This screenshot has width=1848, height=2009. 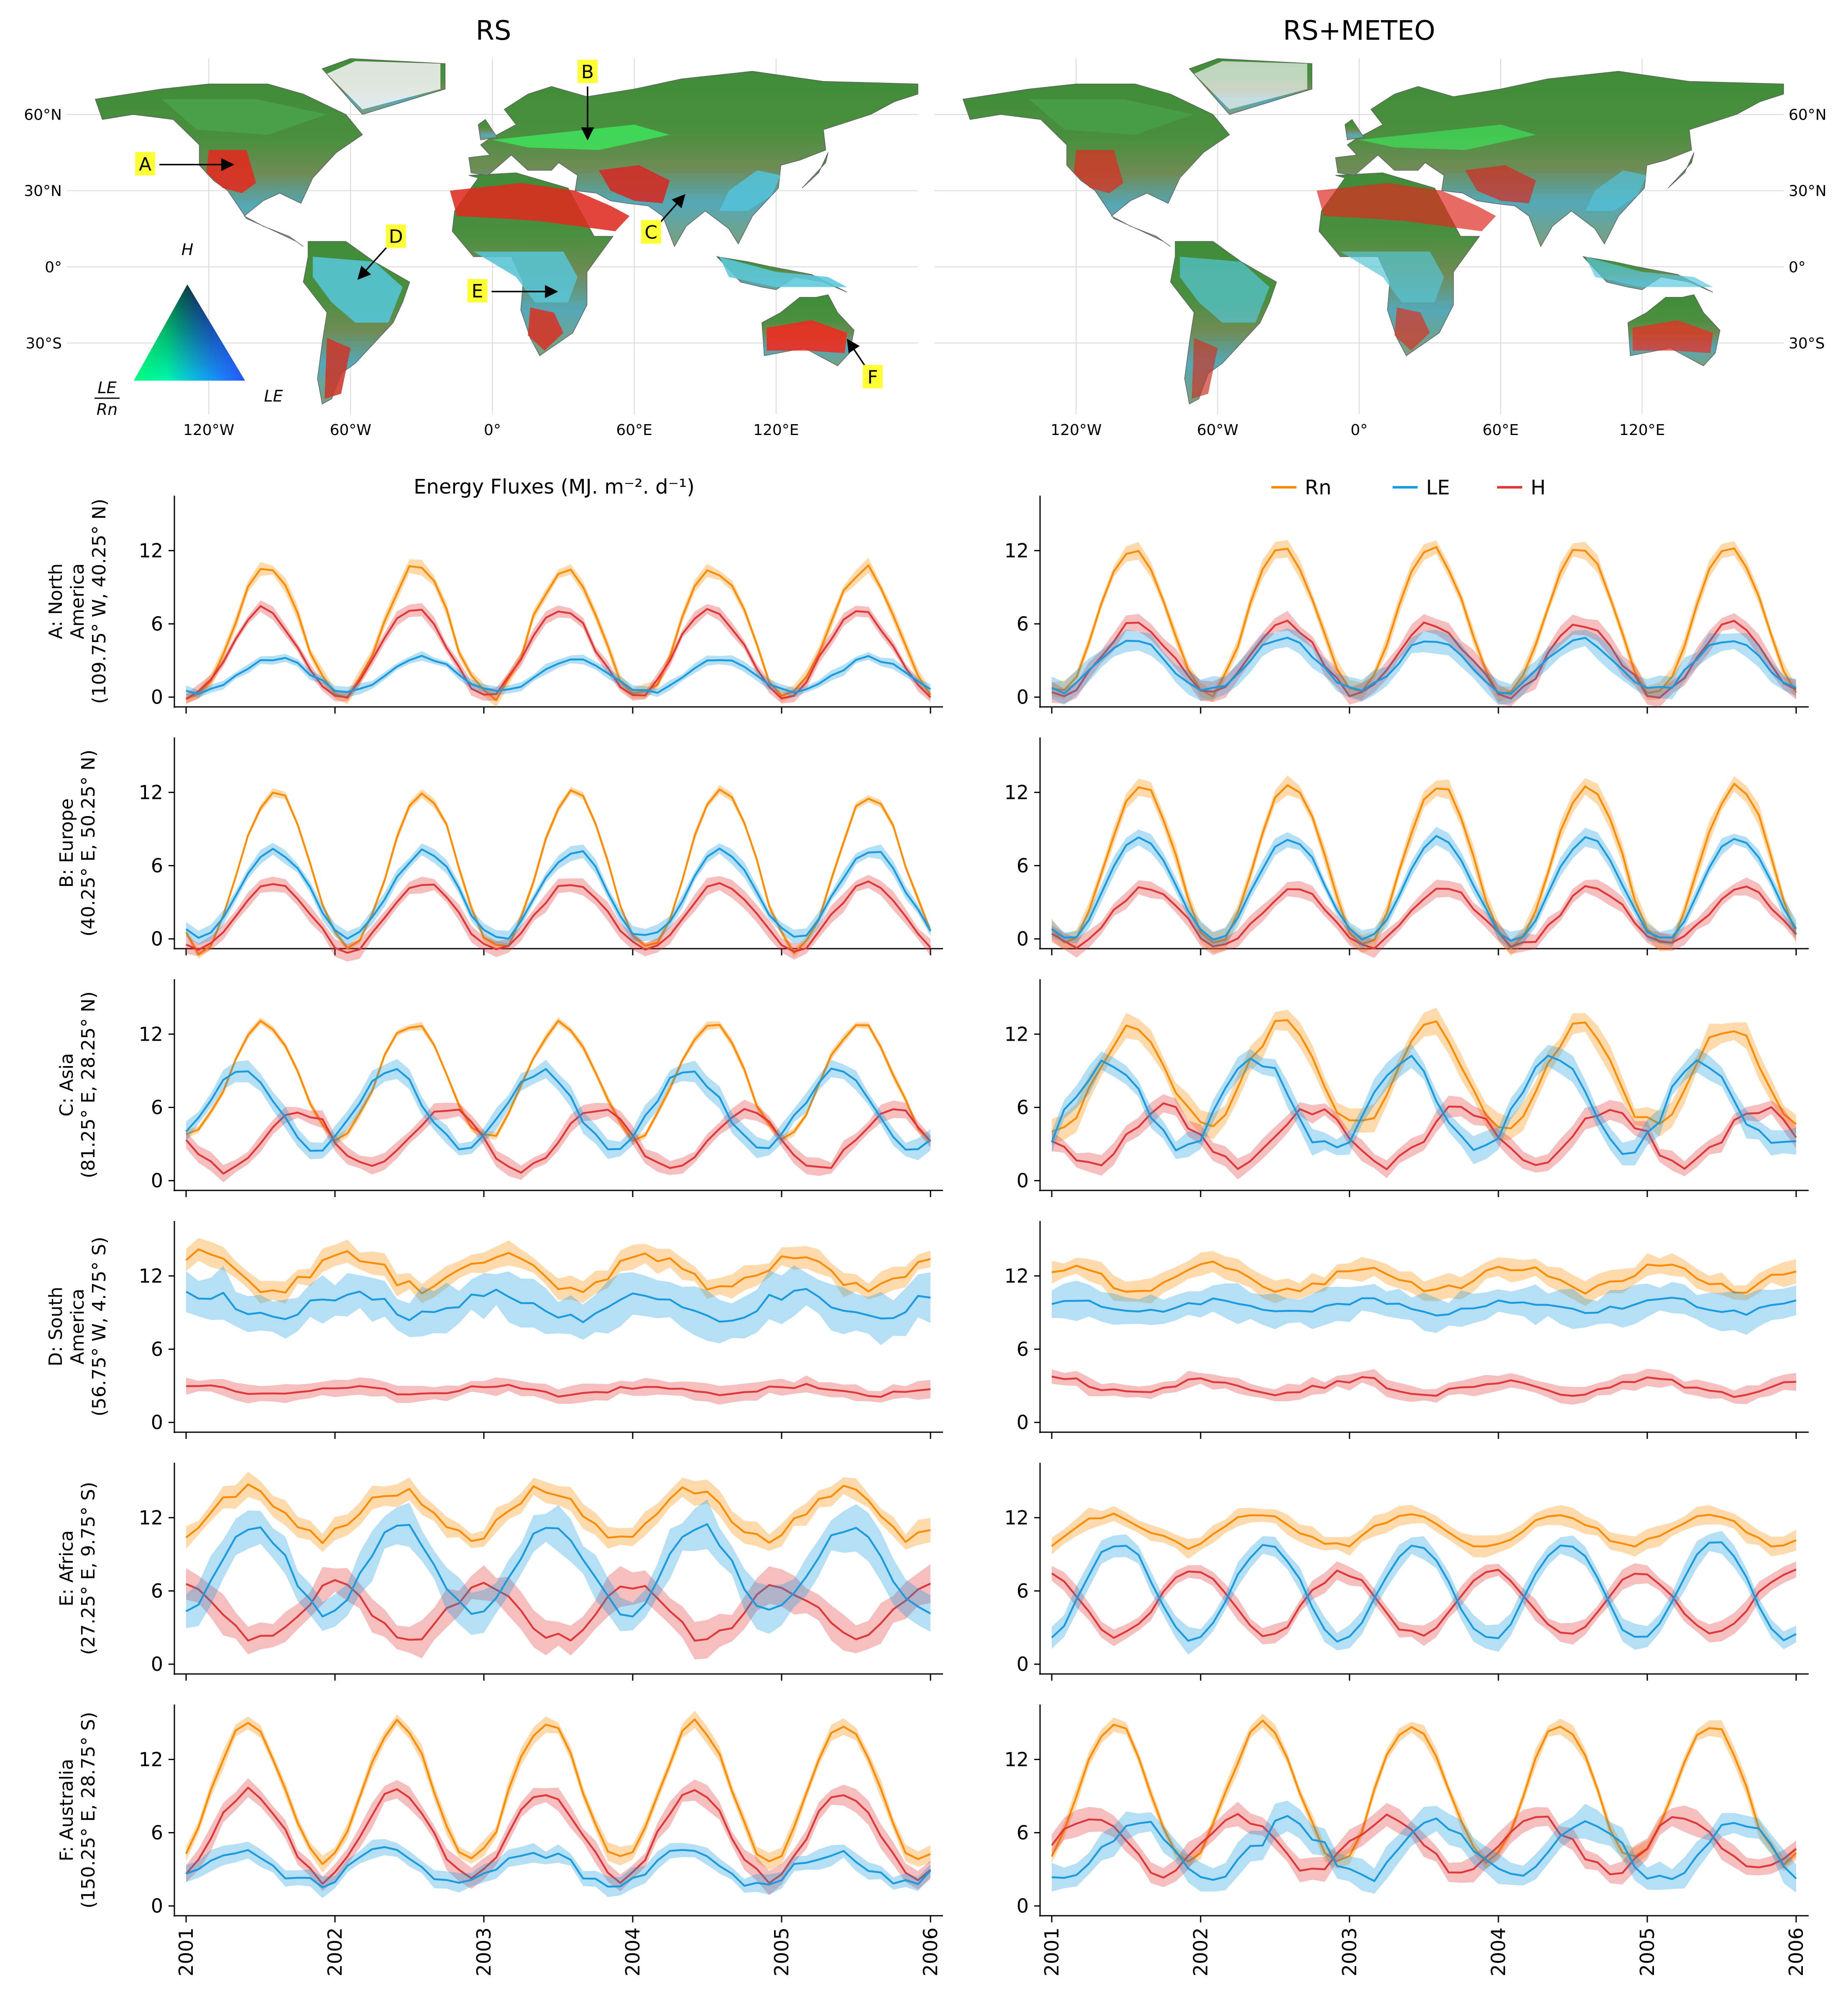 I want to click on site-label-line: (40.25° E, 50.25° N), so click(x=89, y=843).